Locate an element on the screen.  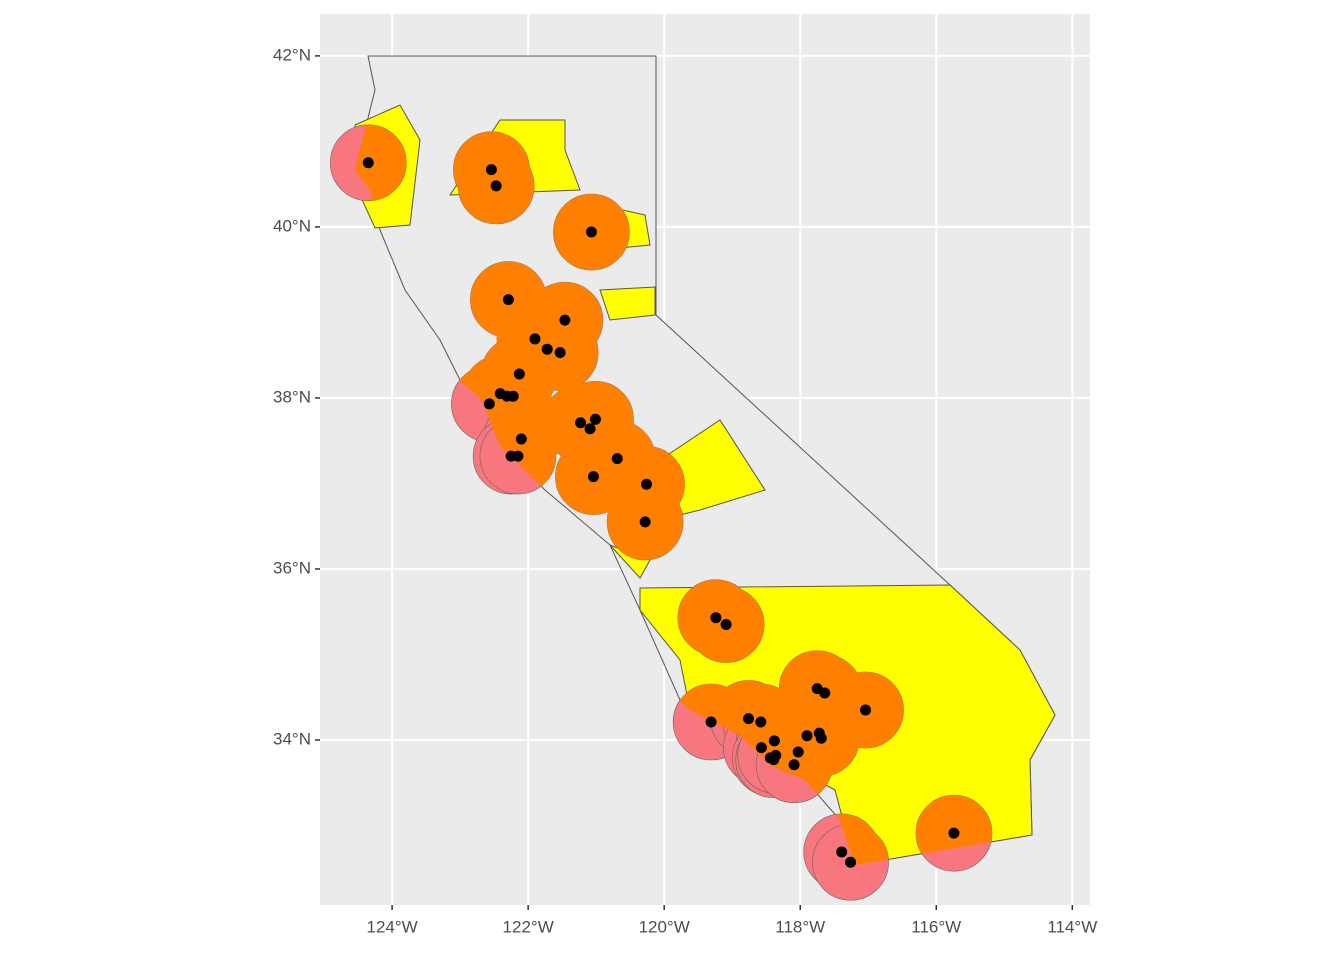
y-tick-label: 42°N is located at coordinates (292, 54).